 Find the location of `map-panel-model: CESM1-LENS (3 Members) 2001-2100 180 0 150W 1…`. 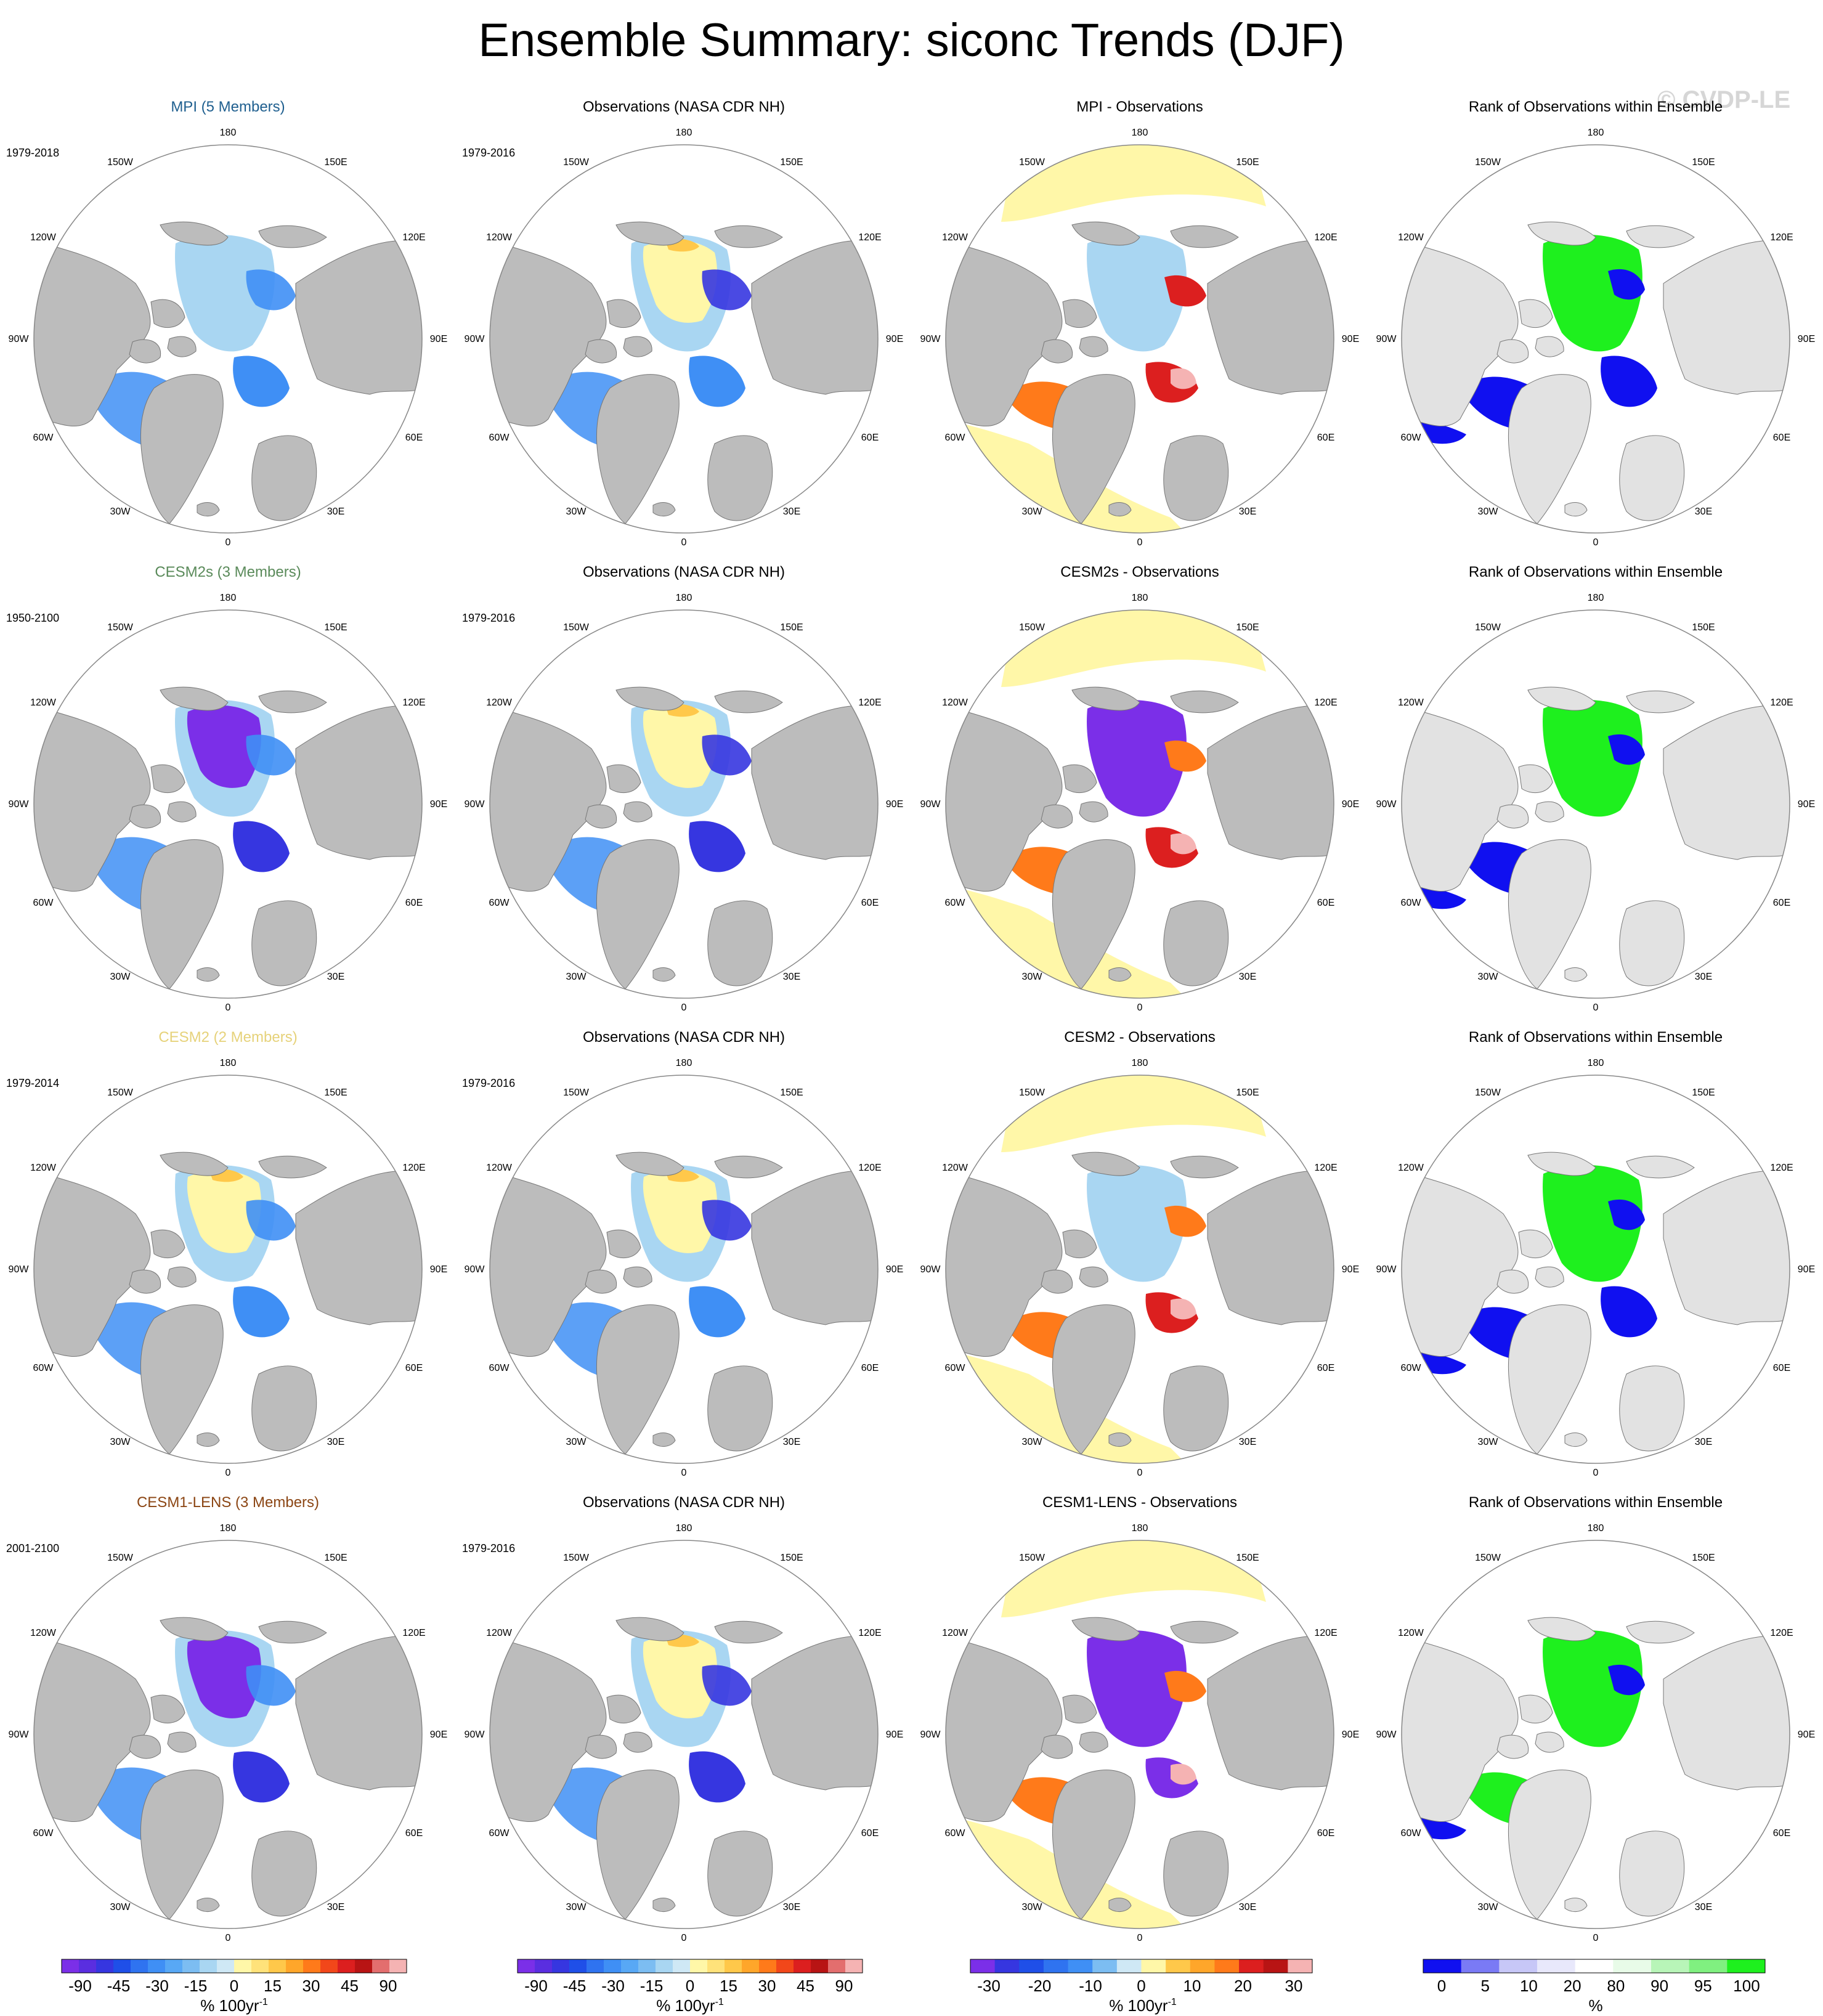

map-panel-model: CESM1-LENS (3 Members) 2001-2100 180 0 150W 1… is located at coordinates (228, 1726).